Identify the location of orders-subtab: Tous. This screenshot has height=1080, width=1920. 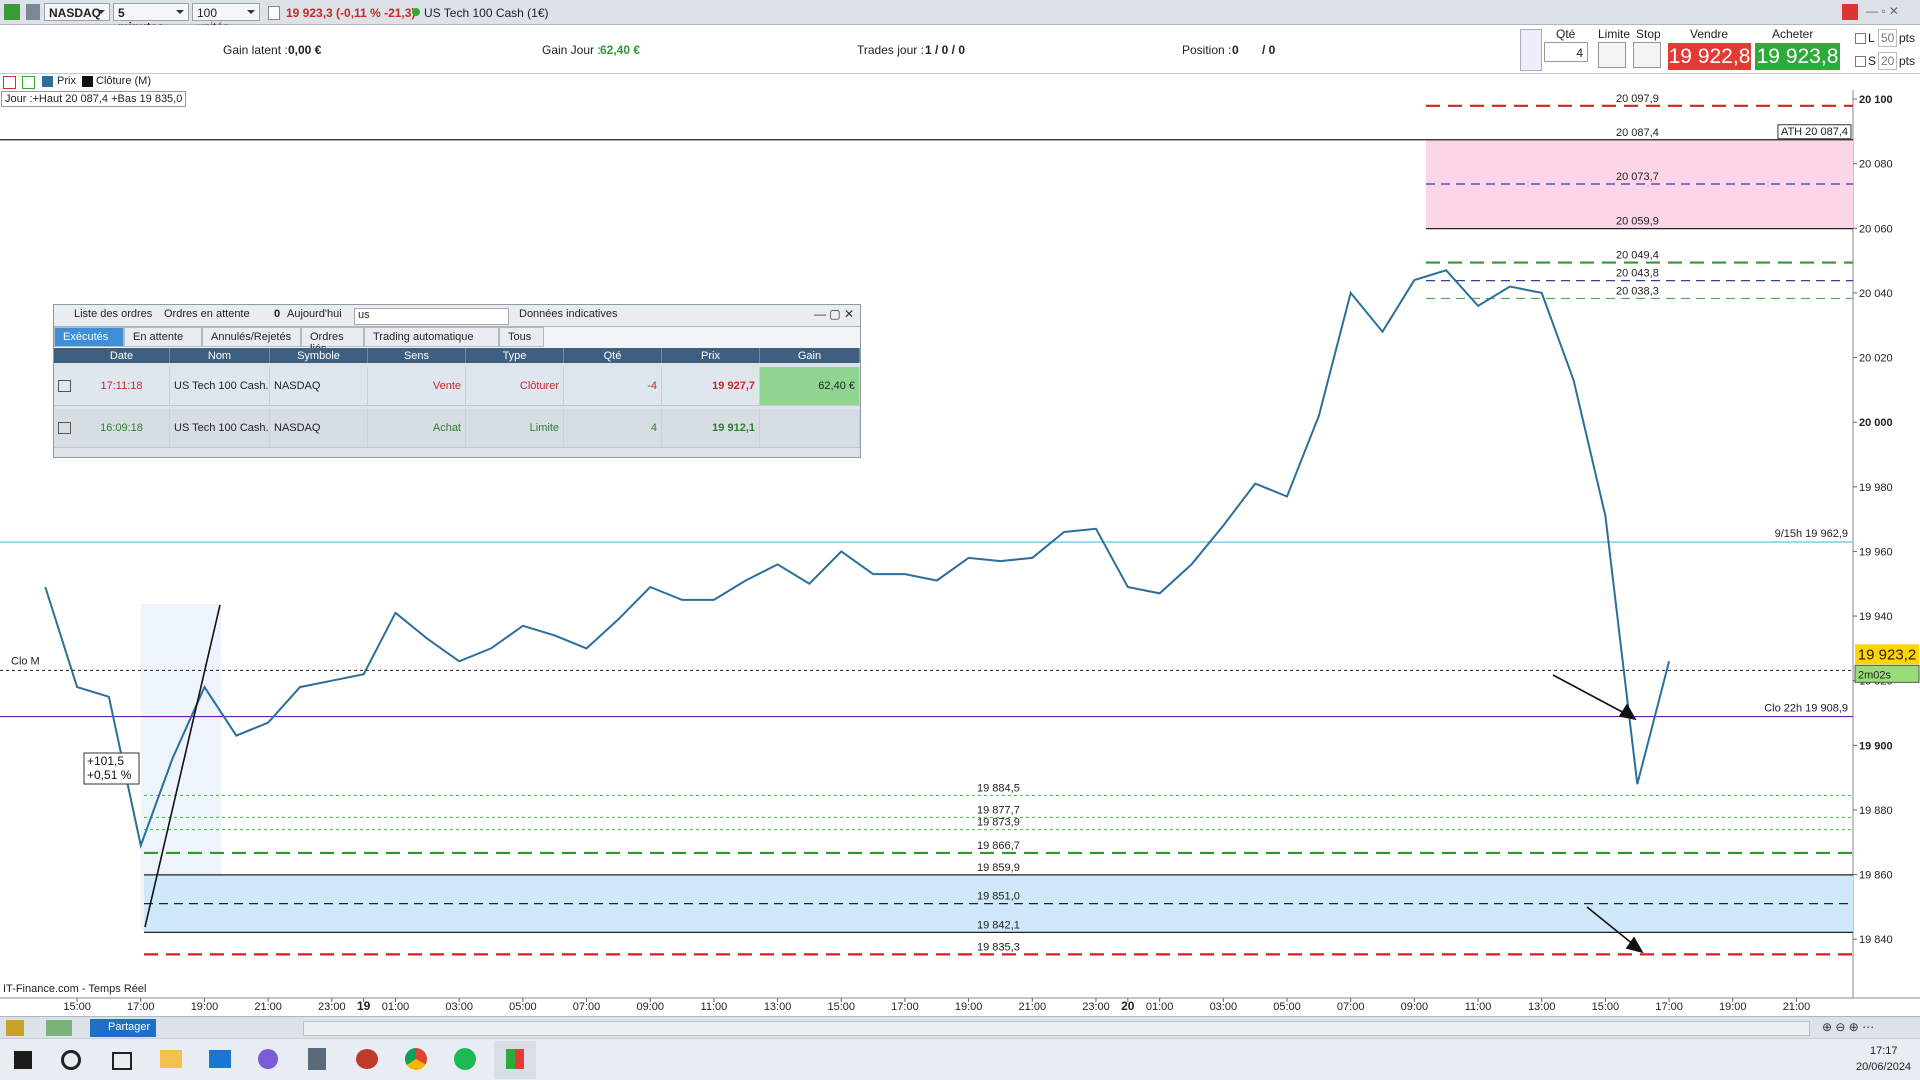
(521, 337).